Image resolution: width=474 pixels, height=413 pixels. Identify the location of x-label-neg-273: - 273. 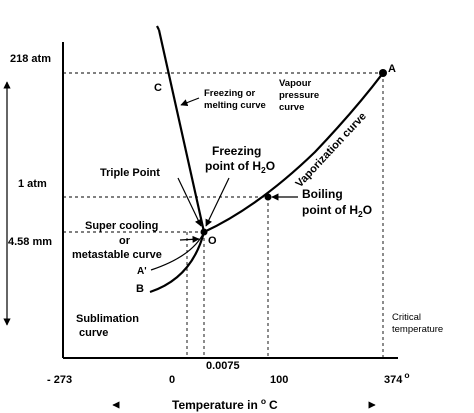
(59, 380).